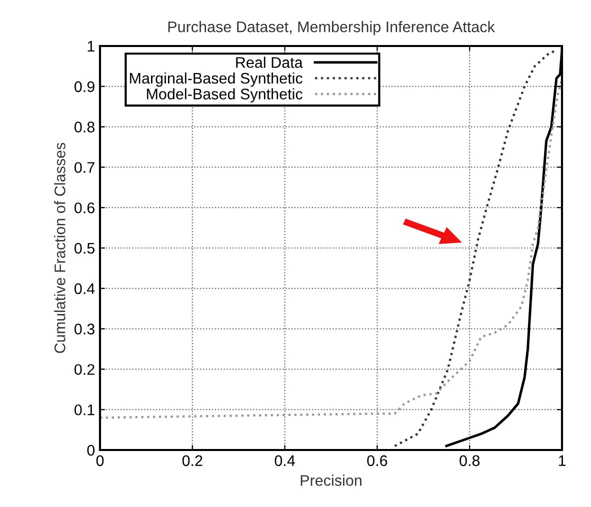 This screenshot has width=591, height=507. I want to click on y-tick-label: 0.1, so click(84, 410).